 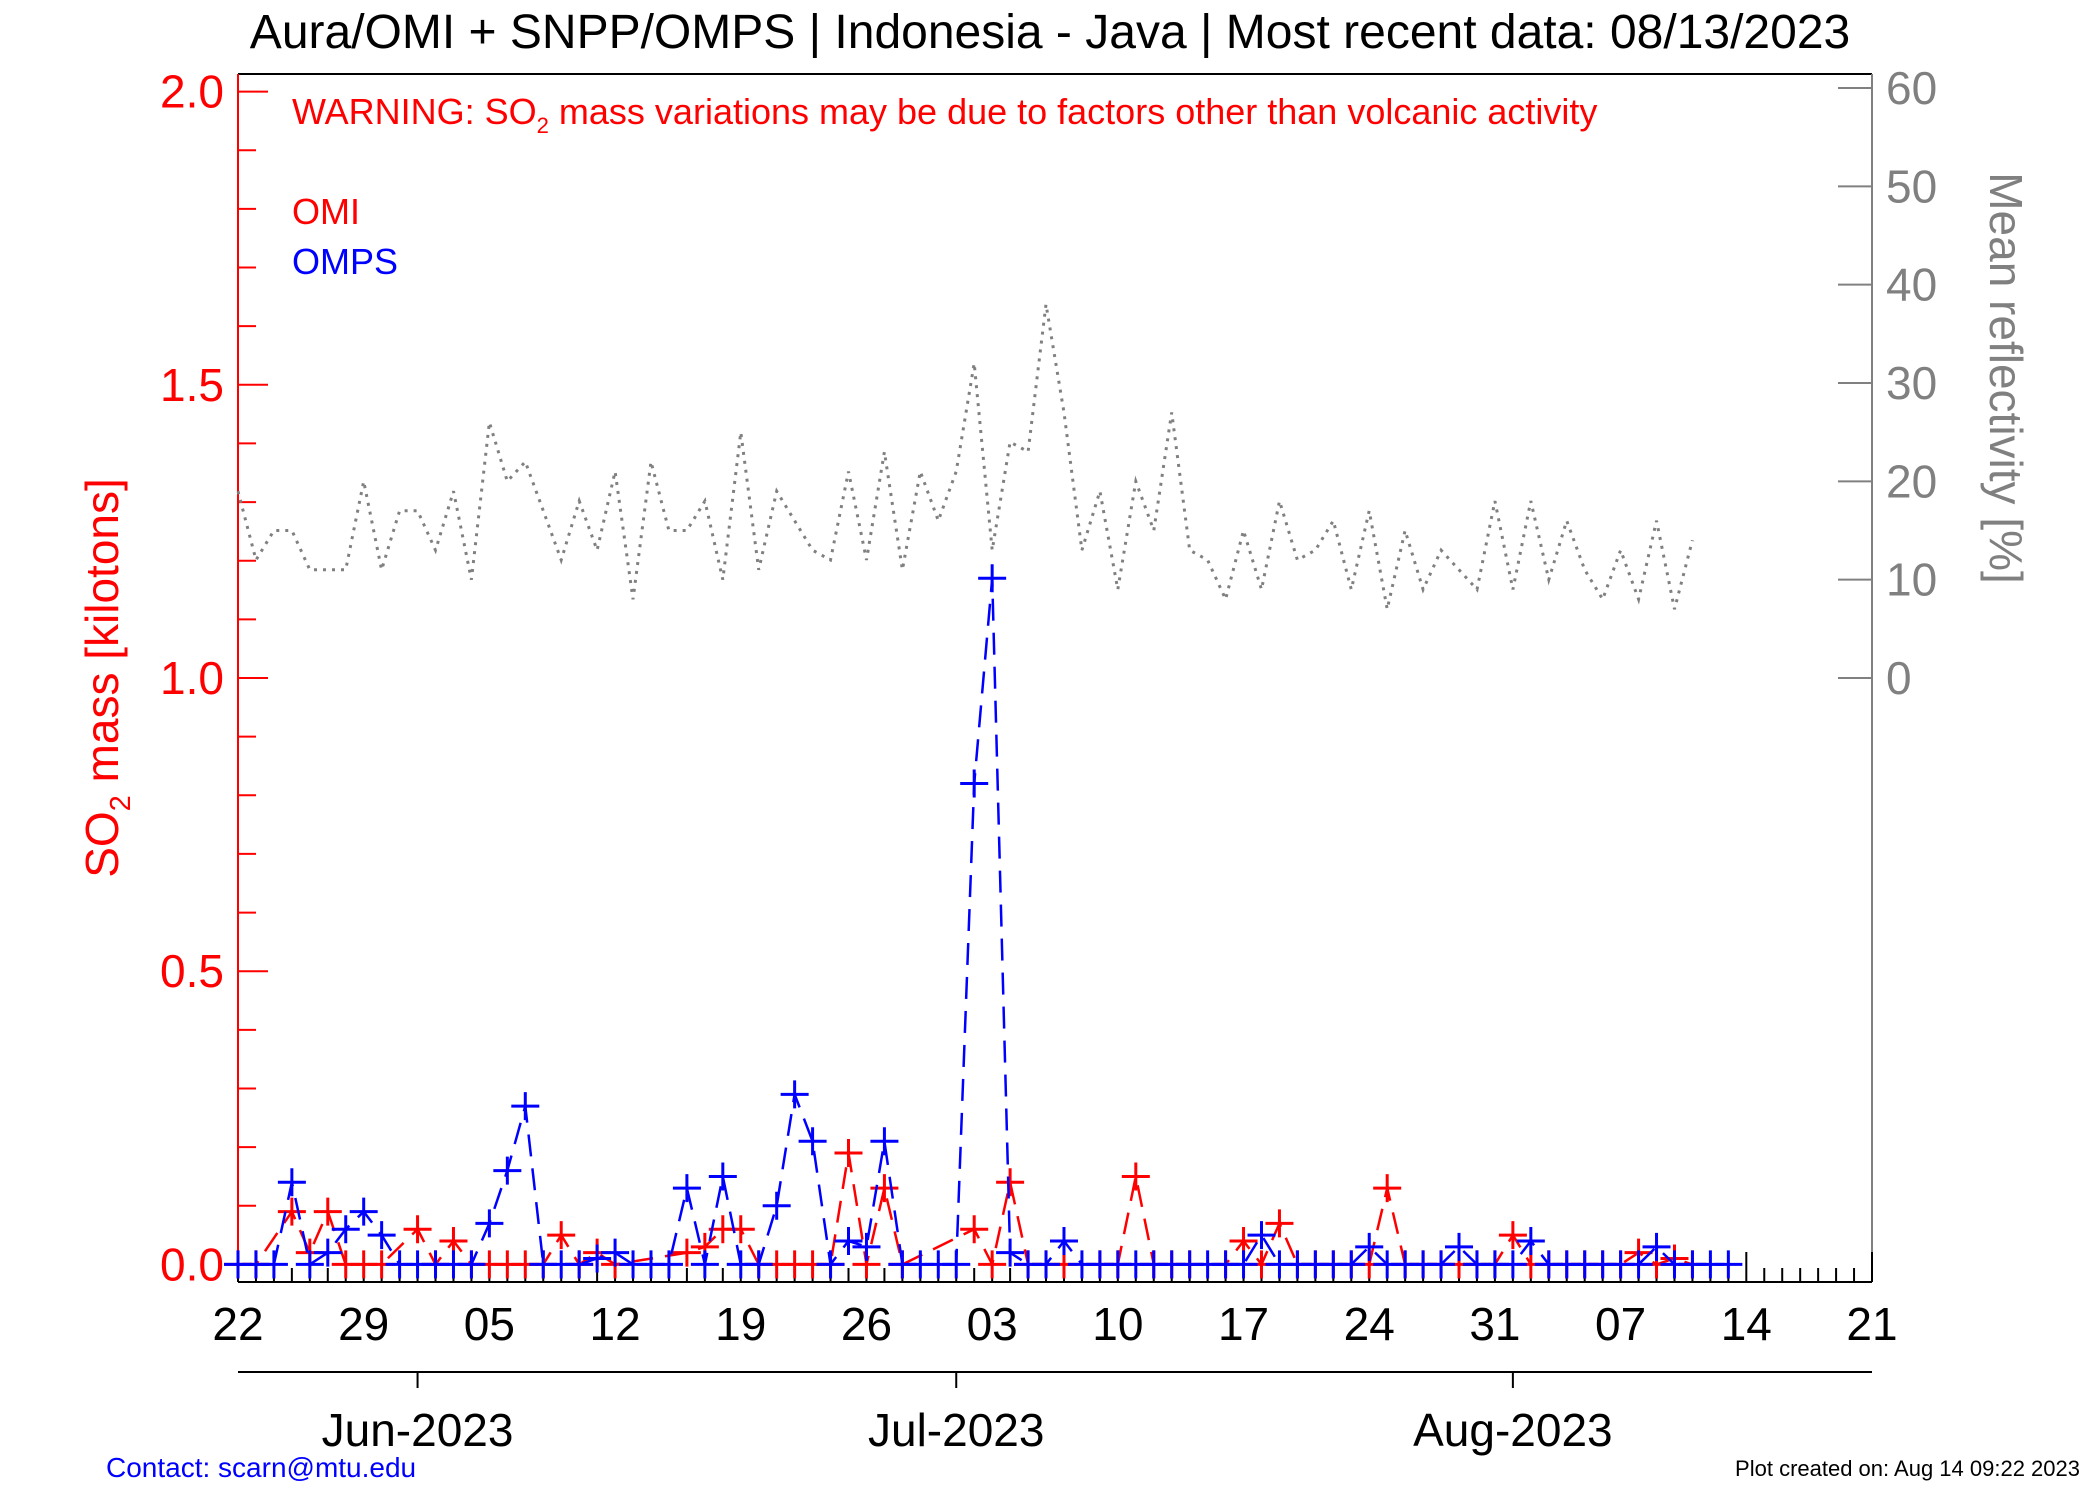 I want to click on omi-line, so click(x=965, y=1210).